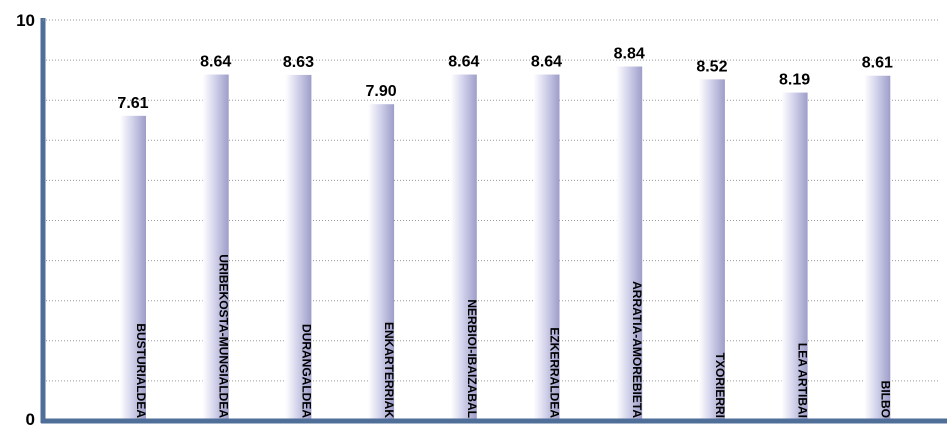 The height and width of the screenshot is (430, 947). Describe the element at coordinates (132, 103) in the screenshot. I see `data-label: 7.61` at that location.